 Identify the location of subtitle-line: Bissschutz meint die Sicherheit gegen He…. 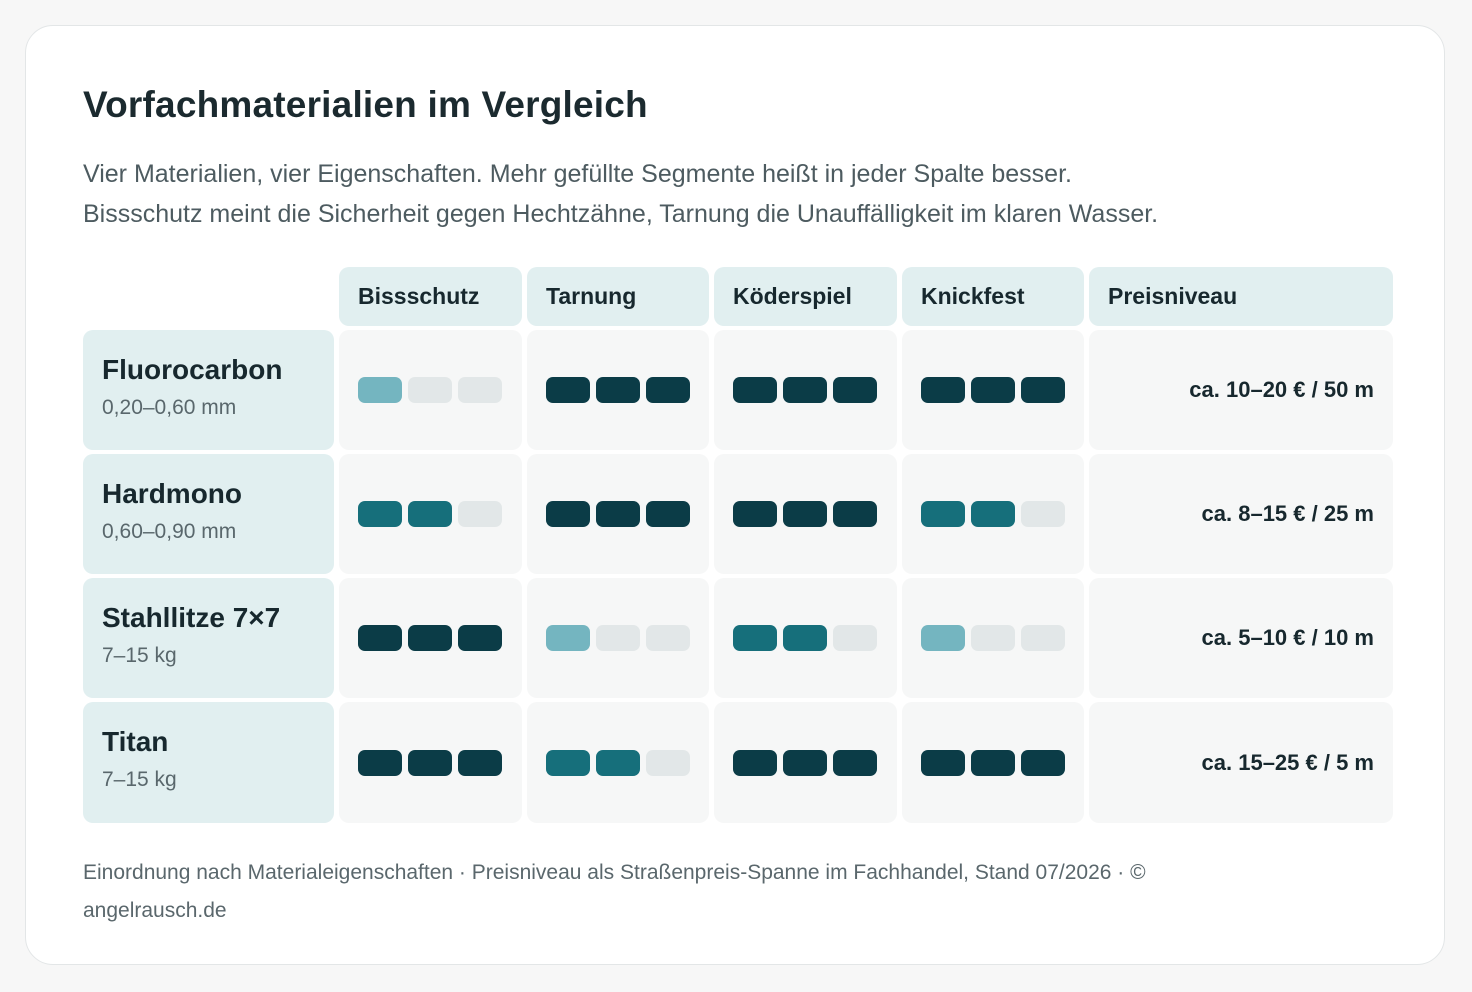
(621, 214).